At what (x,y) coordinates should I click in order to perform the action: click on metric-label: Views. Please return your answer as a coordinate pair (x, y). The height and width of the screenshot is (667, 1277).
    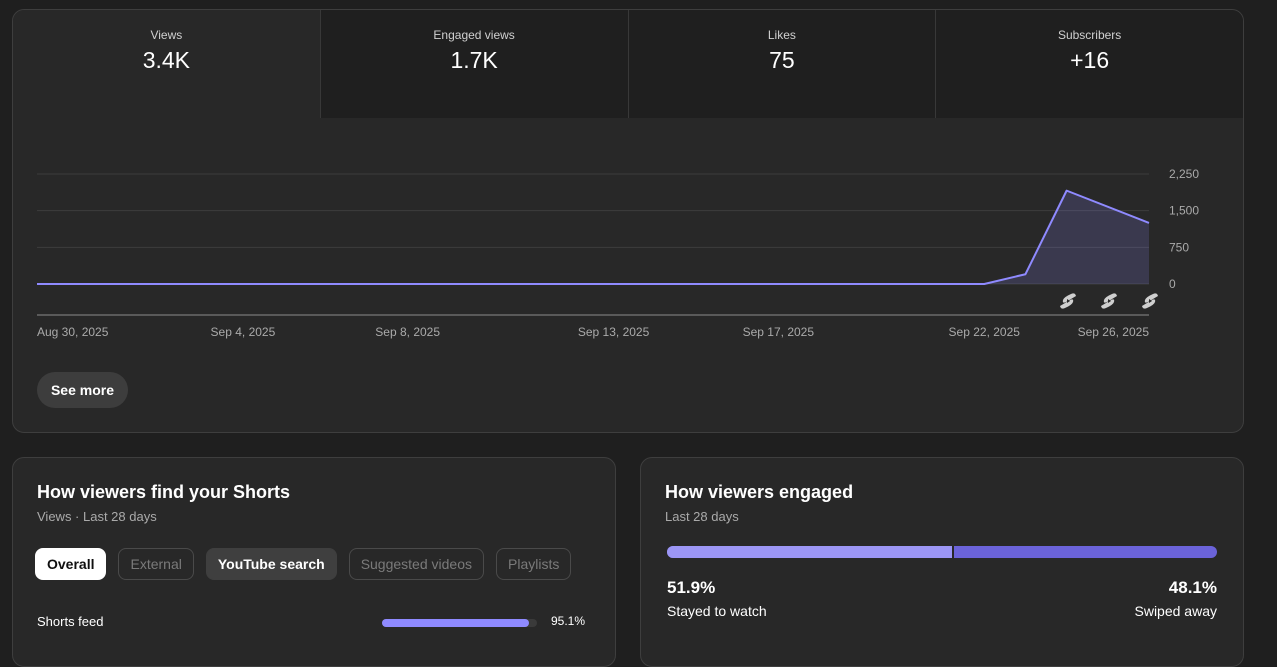
    Looking at the image, I should click on (166, 35).